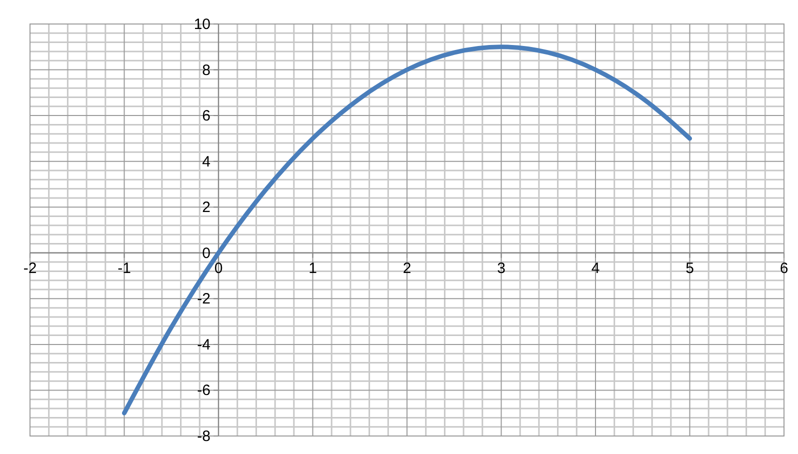  What do you see at coordinates (206, 70) in the screenshot?
I see `y-tick-label: 8` at bounding box center [206, 70].